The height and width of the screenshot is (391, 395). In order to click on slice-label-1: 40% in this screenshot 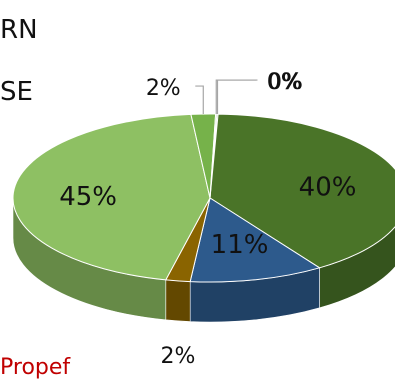, I will do `click(328, 187)`.